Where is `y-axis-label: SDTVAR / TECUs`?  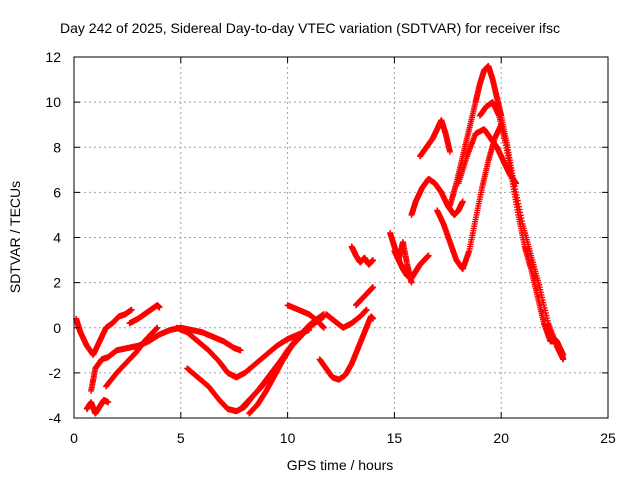
y-axis-label: SDTVAR / TECUs is located at coordinates (15, 237).